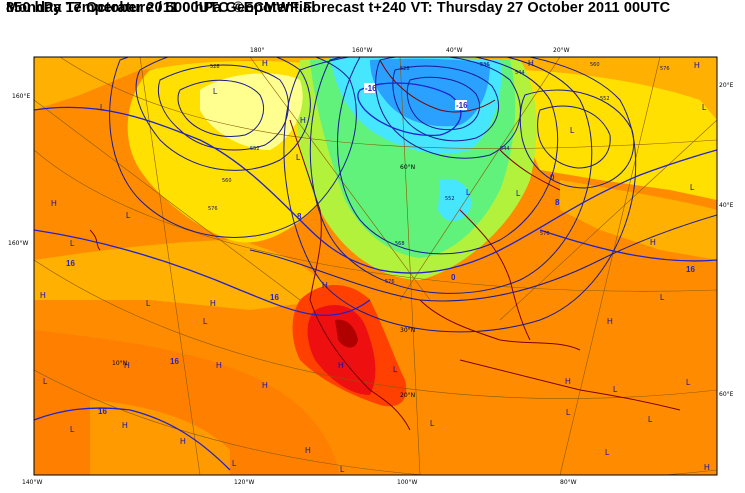 The width and height of the screenshot is (745, 493). I want to click on warm-patch-south, so click(160, 437).